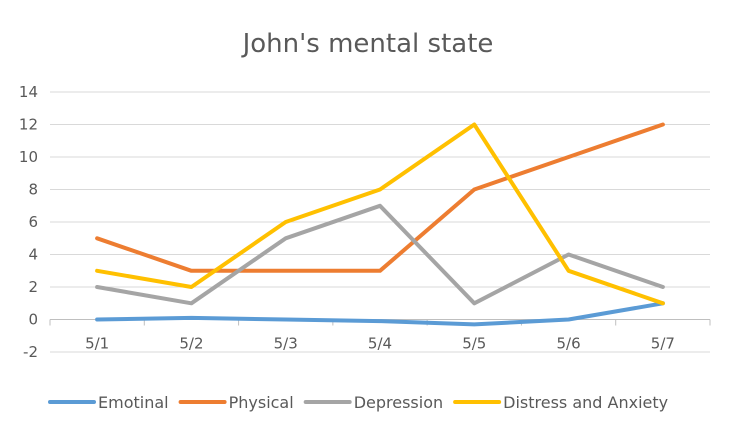 This screenshot has height=433, width=736. Describe the element at coordinates (380, 314) in the screenshot. I see `series-line` at that location.